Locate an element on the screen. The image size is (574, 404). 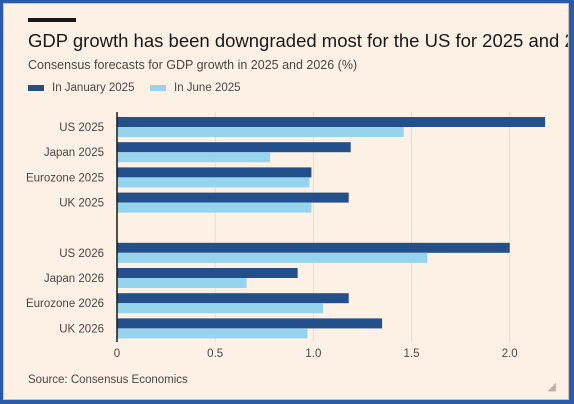
legend-label-january: In January 2025 is located at coordinates (93, 88).